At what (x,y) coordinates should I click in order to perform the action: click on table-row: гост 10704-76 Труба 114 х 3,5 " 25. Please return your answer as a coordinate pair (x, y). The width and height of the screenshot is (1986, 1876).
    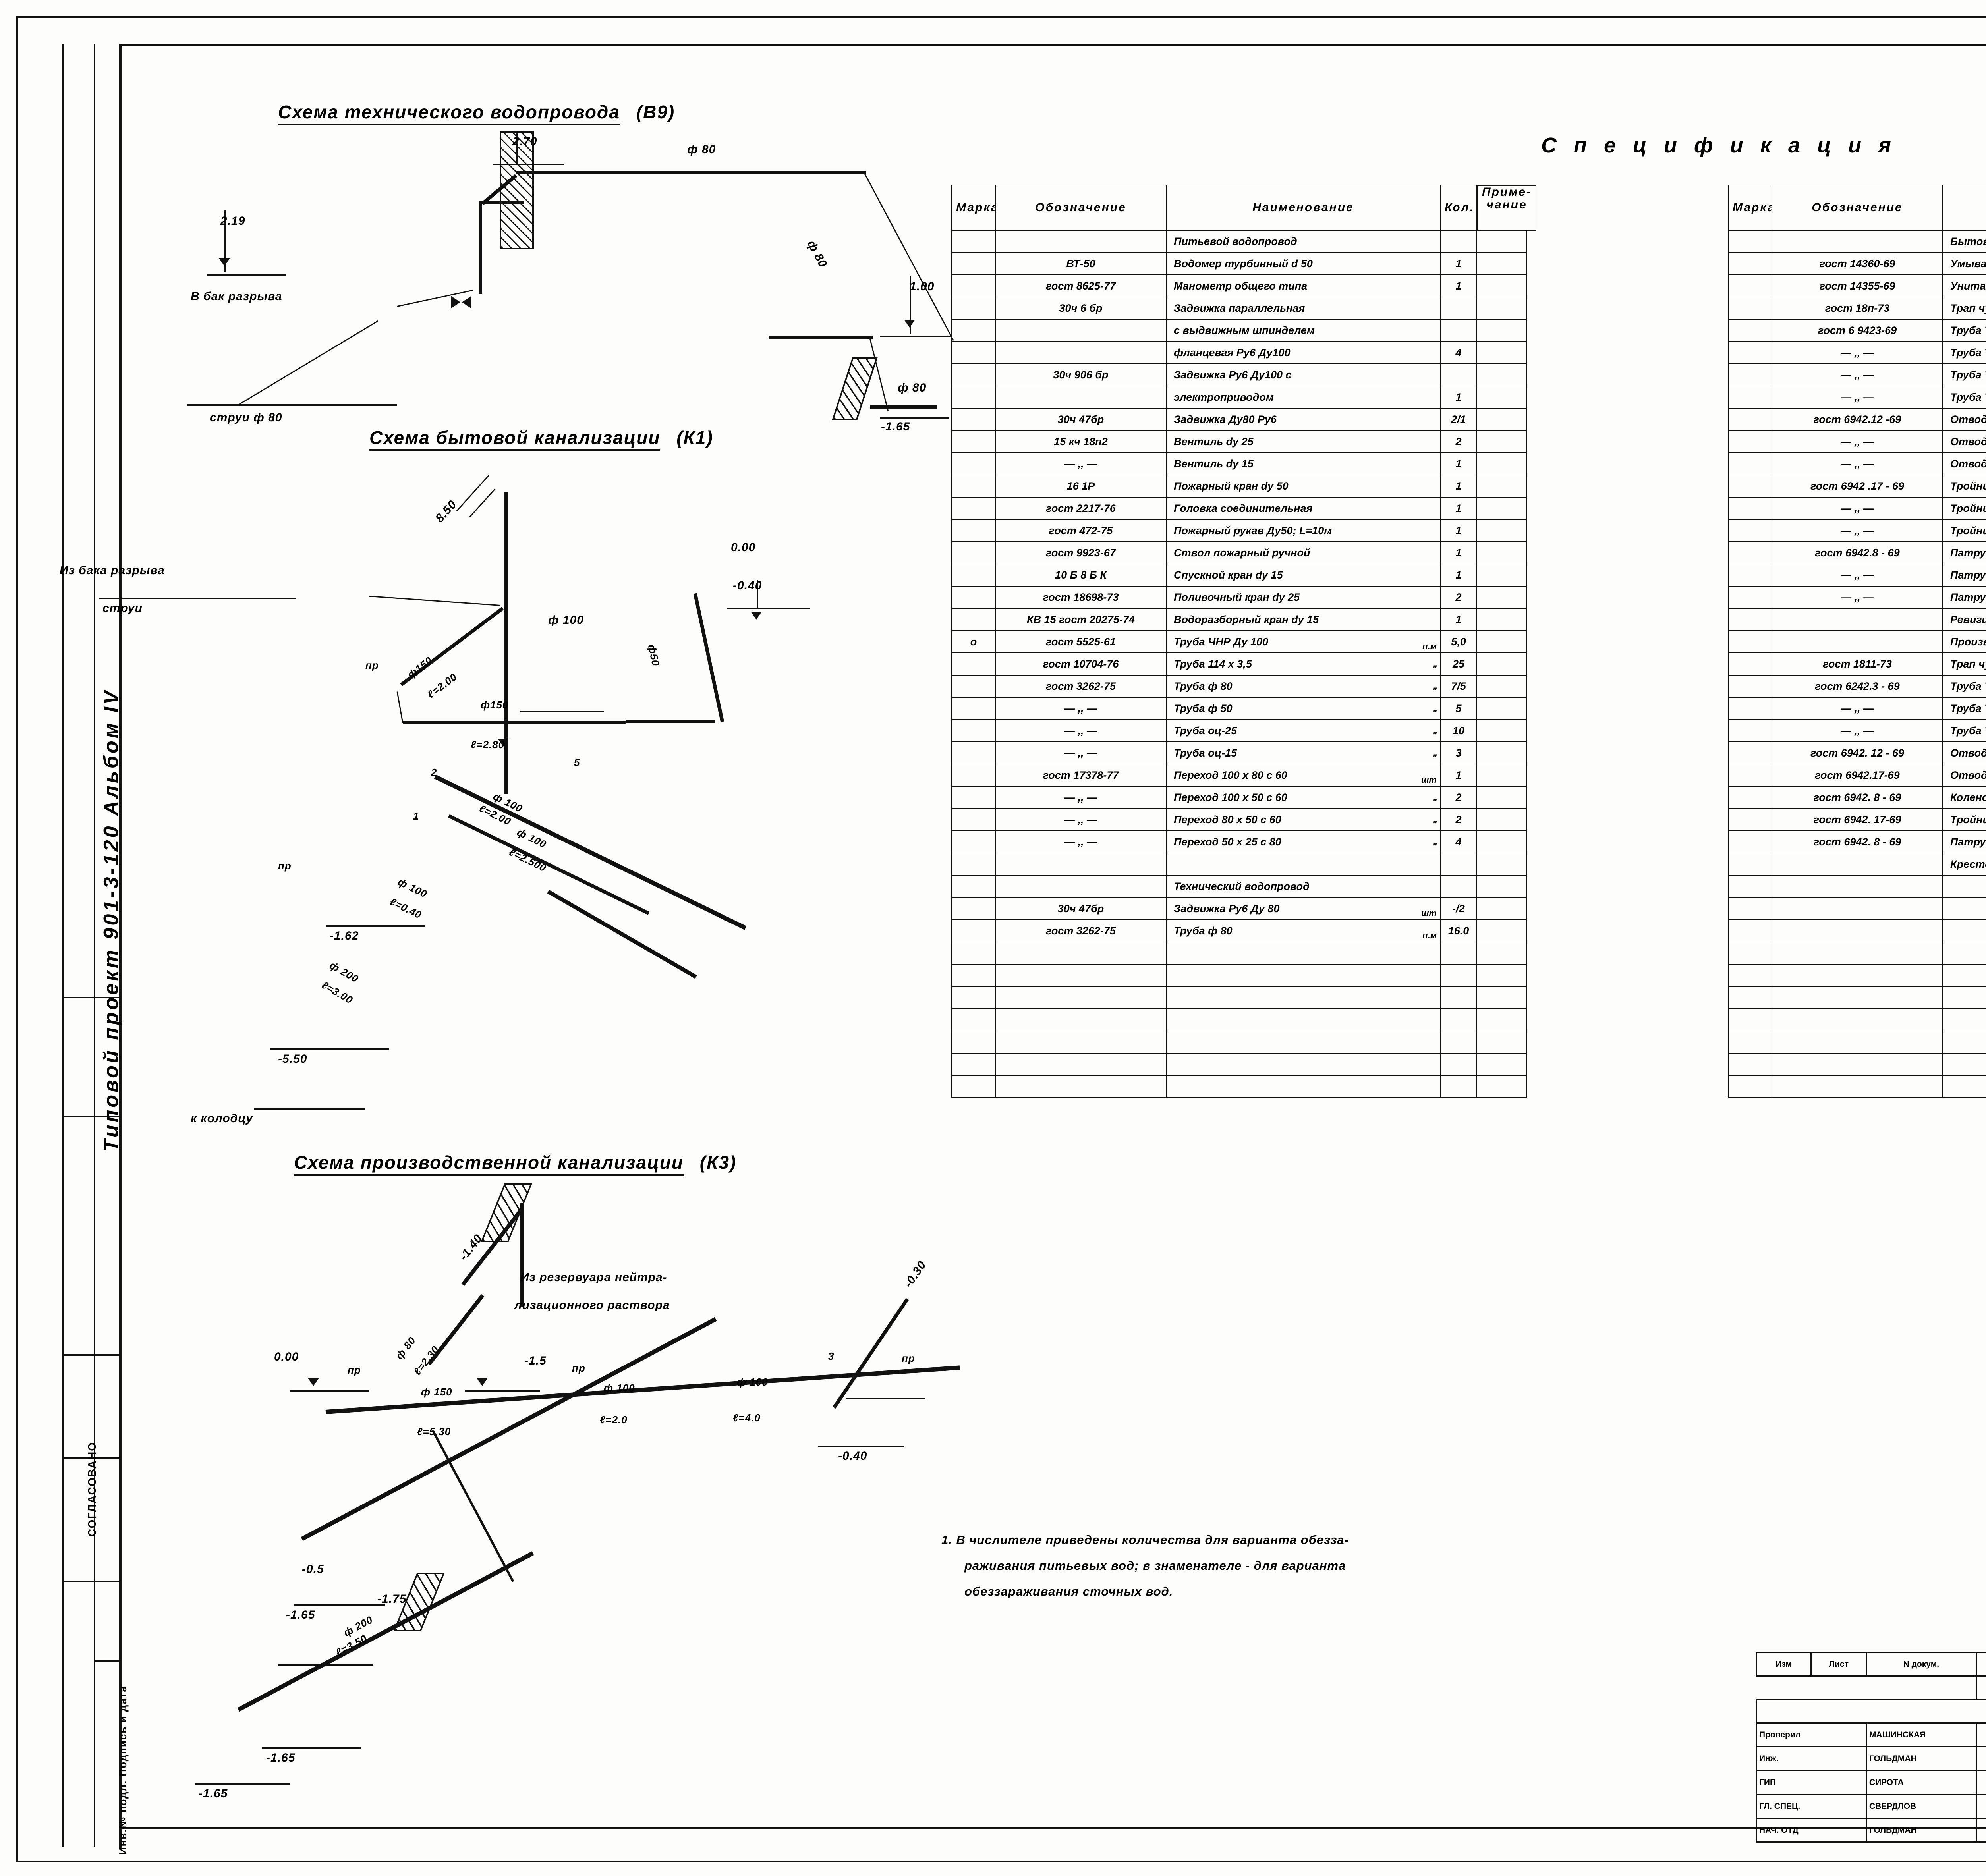
    Looking at the image, I should click on (1239, 664).